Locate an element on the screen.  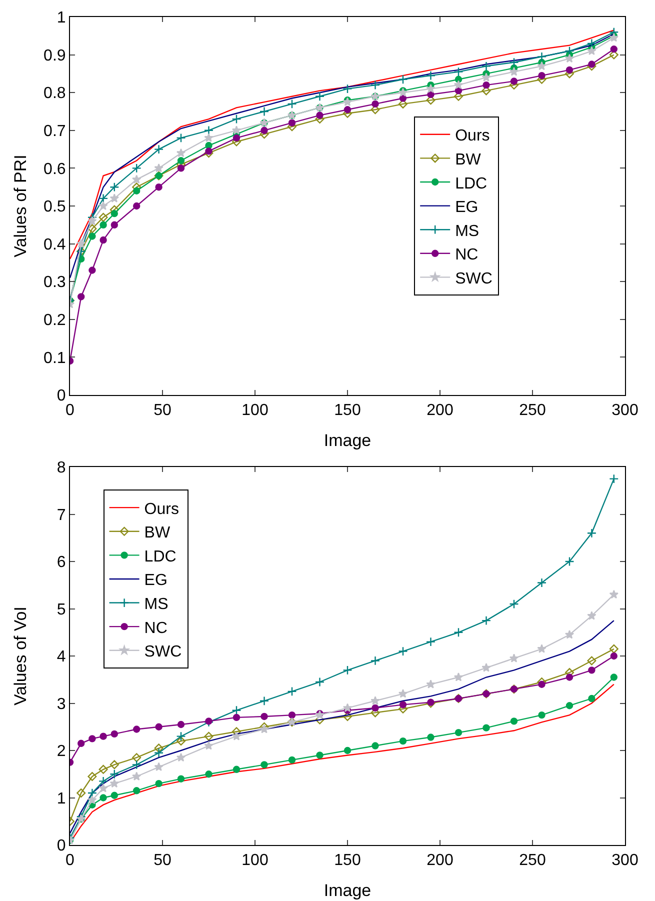
y-tick-label: 0.7 is located at coordinates (55, 131).